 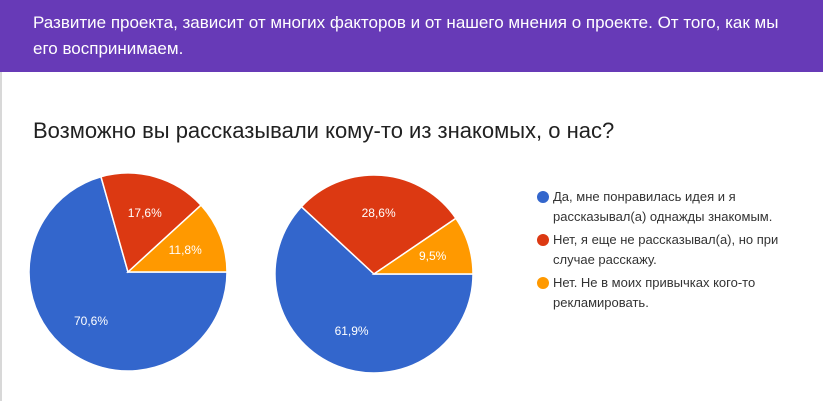 I want to click on slice-label: 28,6%, so click(x=379, y=213).